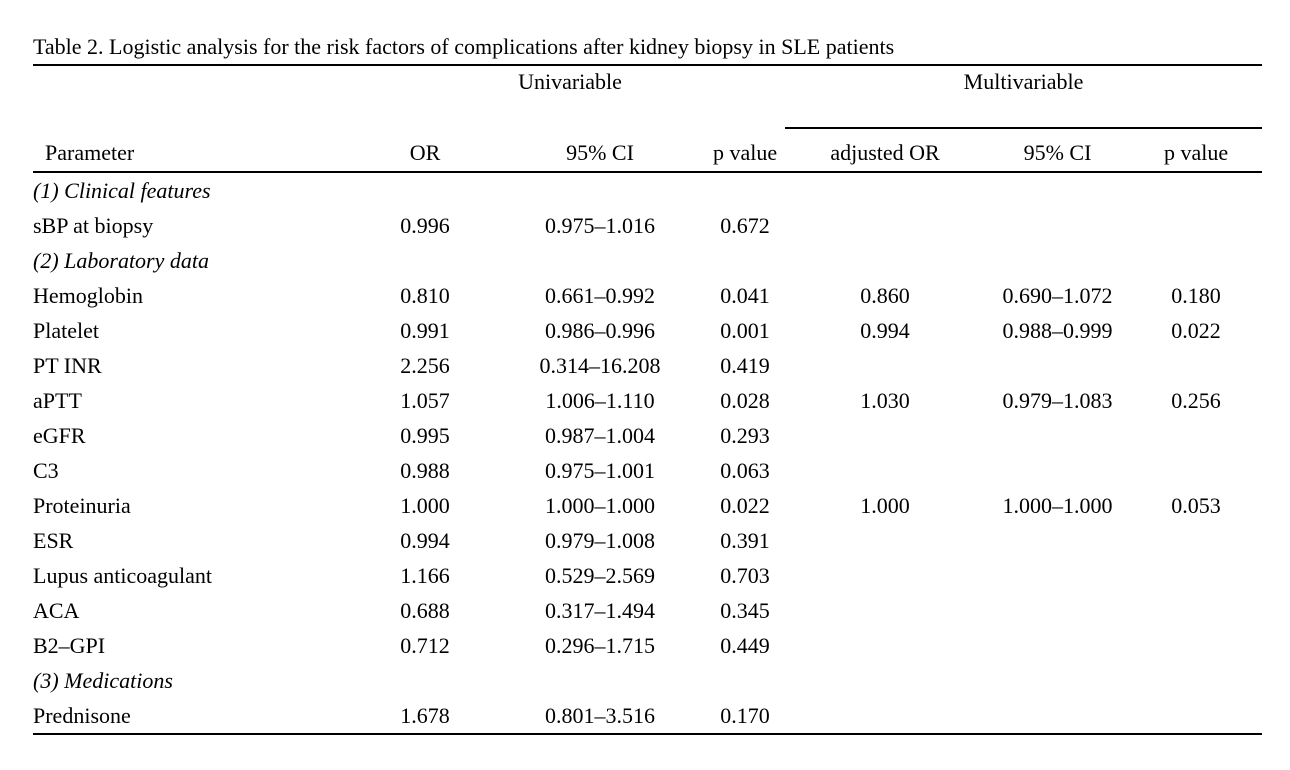  What do you see at coordinates (885, 330) in the screenshot?
I see `adjusted-or-cell: 0.994` at bounding box center [885, 330].